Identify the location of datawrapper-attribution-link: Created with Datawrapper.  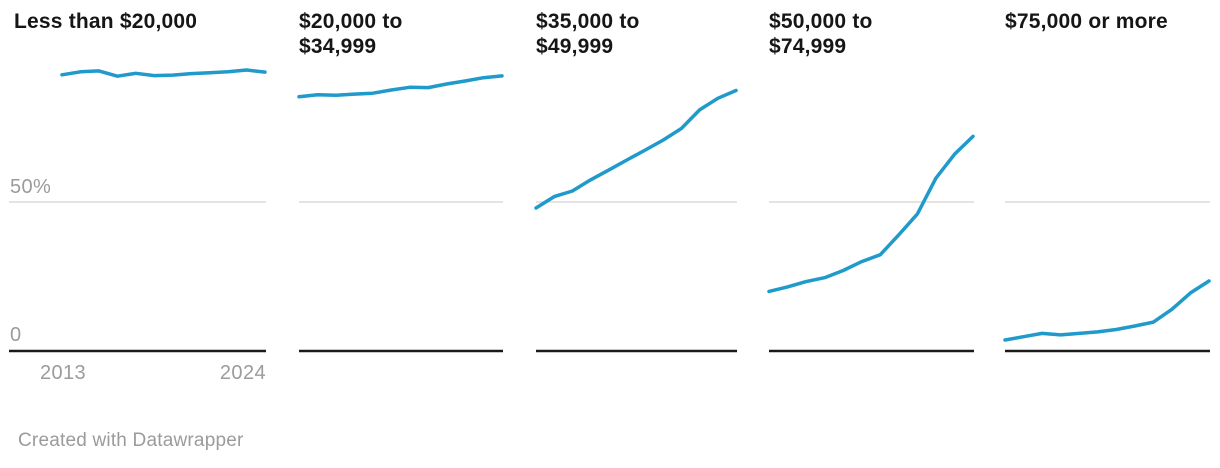
(131, 440).